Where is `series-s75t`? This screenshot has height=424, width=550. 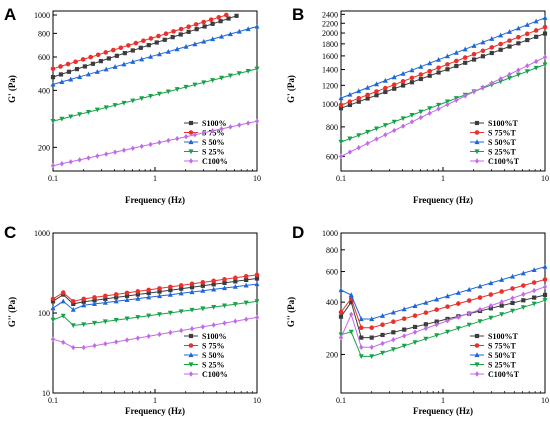
series-s75t is located at coordinates (443, 66).